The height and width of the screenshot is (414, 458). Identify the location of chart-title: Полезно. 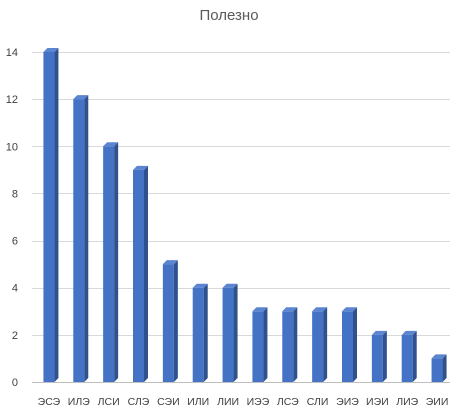
(228, 15).